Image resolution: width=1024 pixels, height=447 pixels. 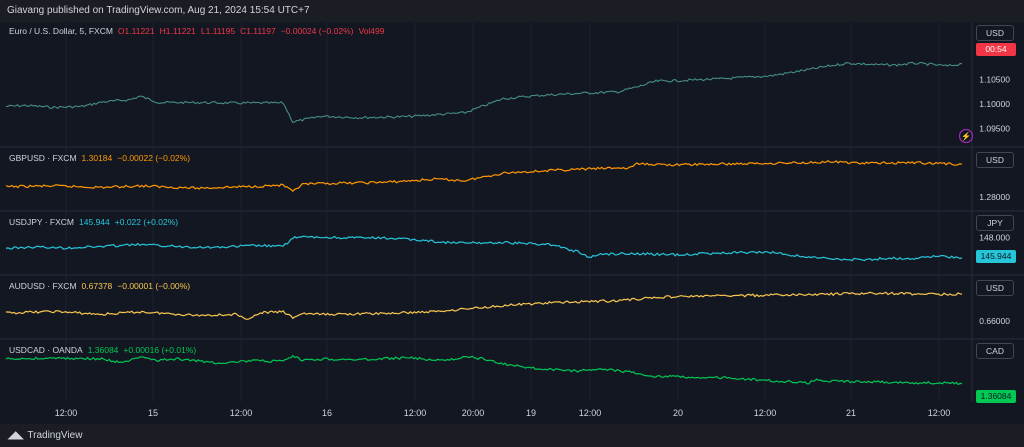 I want to click on pane-gbpusd-legend: GBPUSD · FXCM 1.30184 −0.00022 (−0.02%), so click(x=102, y=158).